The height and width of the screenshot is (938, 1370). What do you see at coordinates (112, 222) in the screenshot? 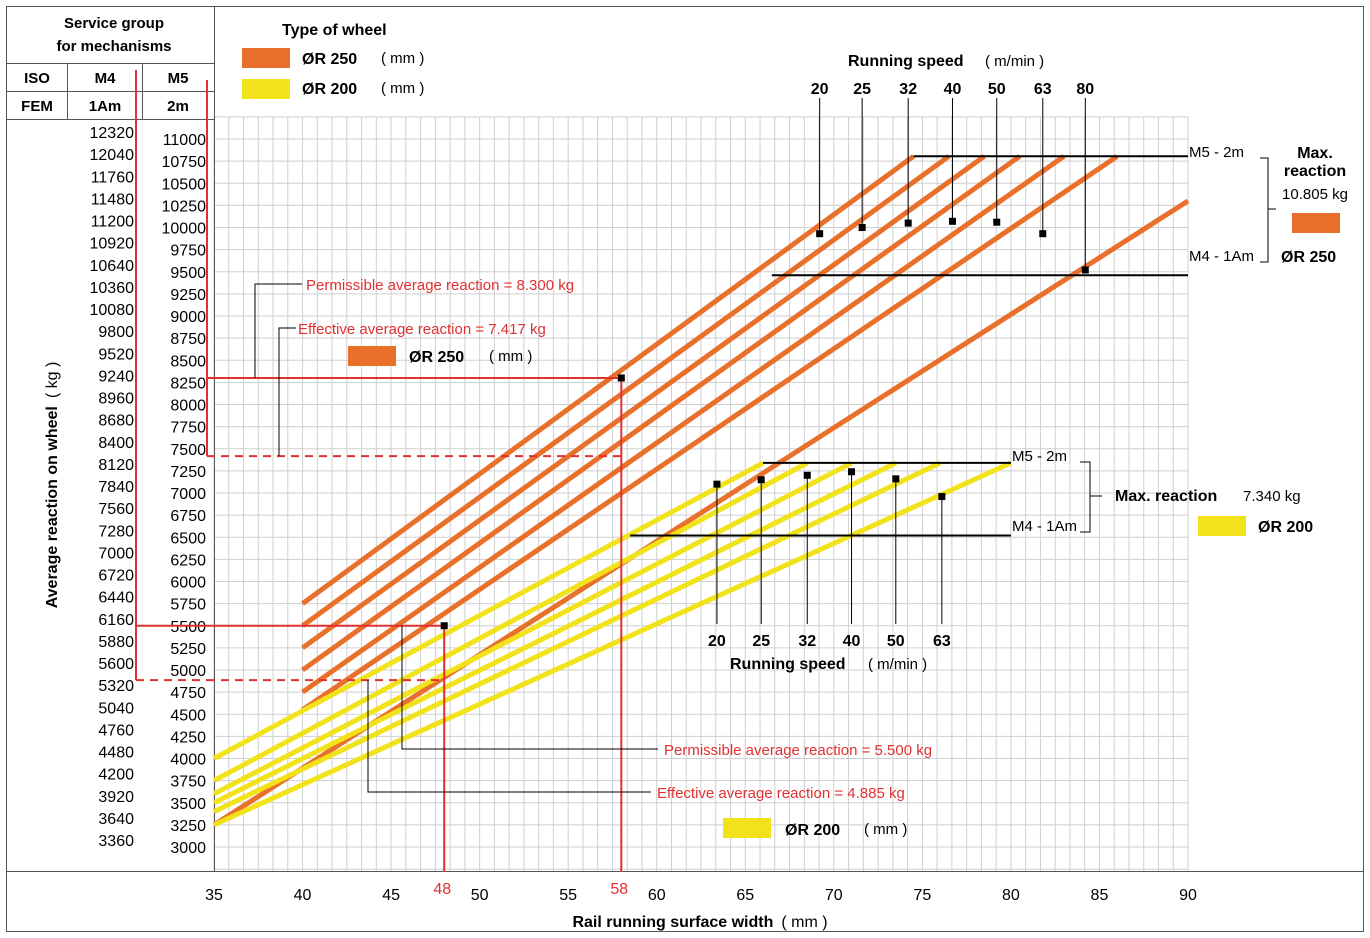
I see `y-tick-label-m4: 11200` at bounding box center [112, 222].